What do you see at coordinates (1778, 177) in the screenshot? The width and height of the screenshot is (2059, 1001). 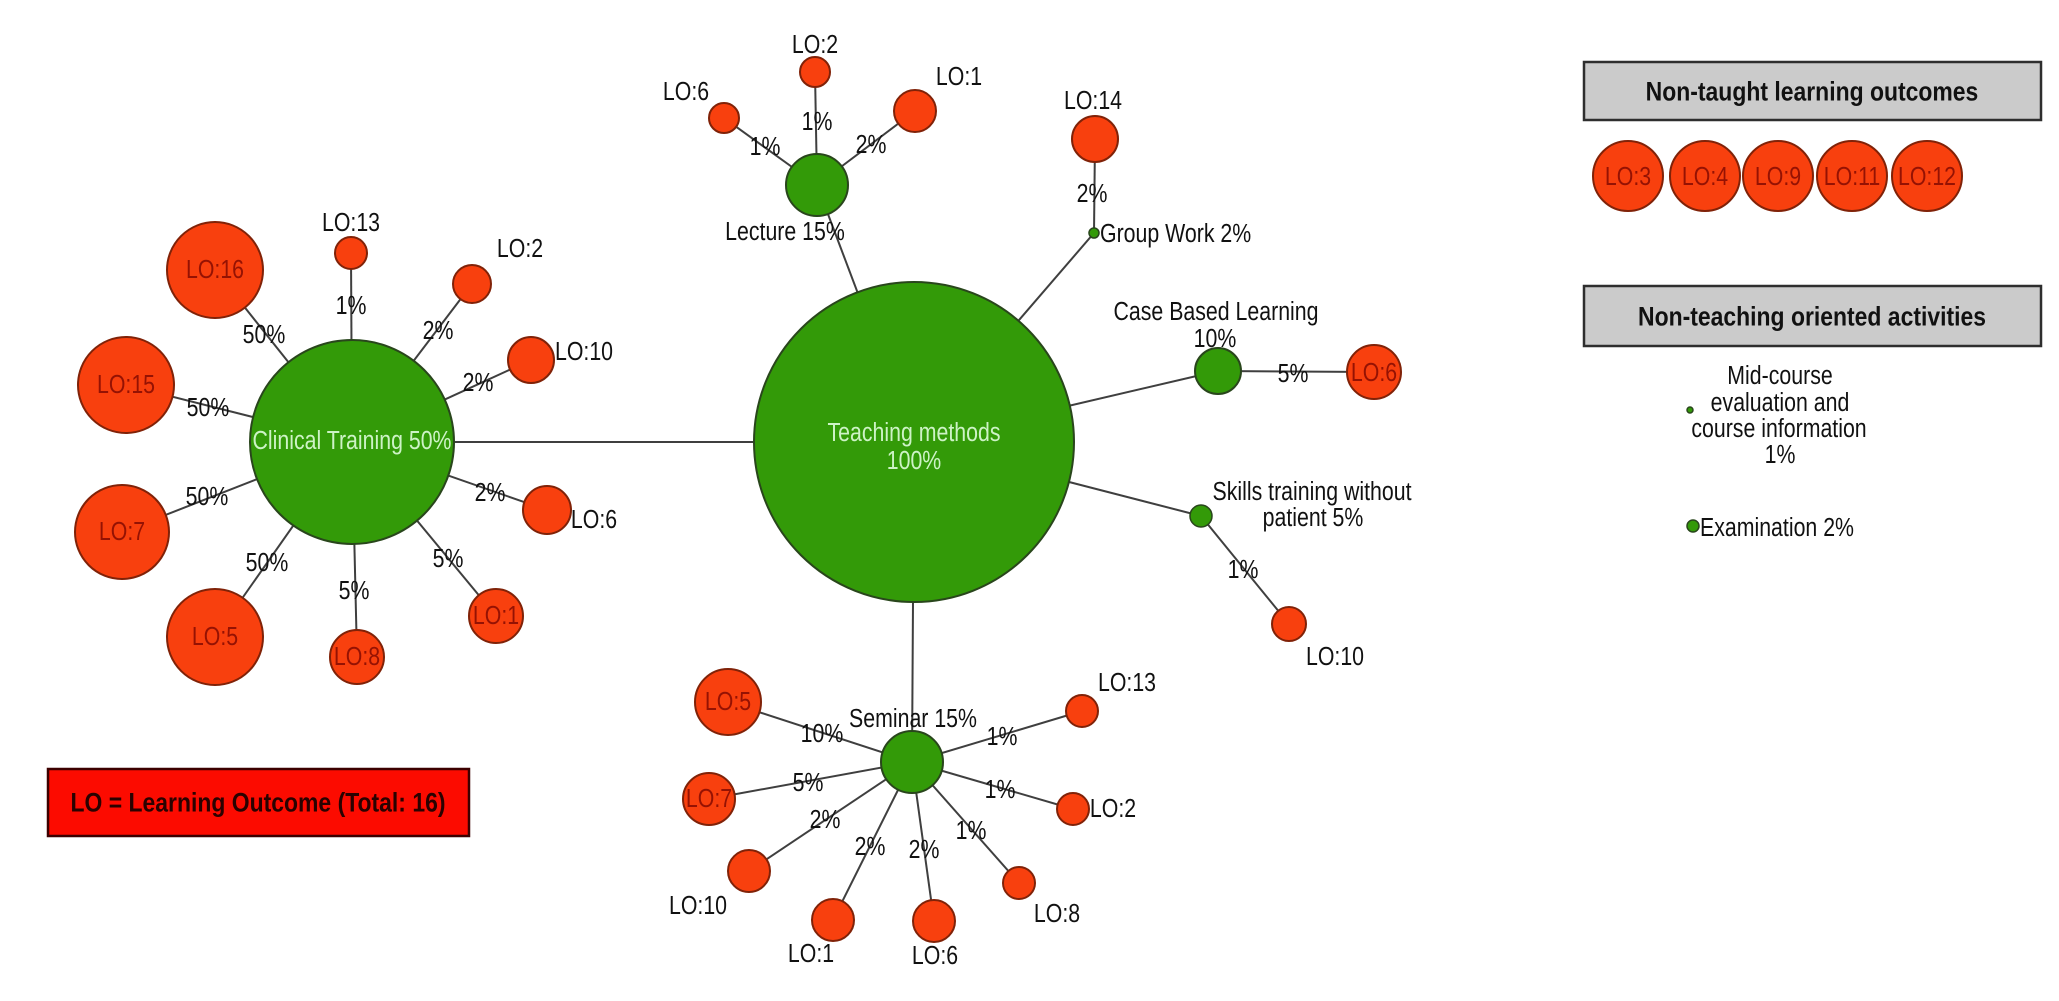 I see `svg-text: LO:9` at bounding box center [1778, 177].